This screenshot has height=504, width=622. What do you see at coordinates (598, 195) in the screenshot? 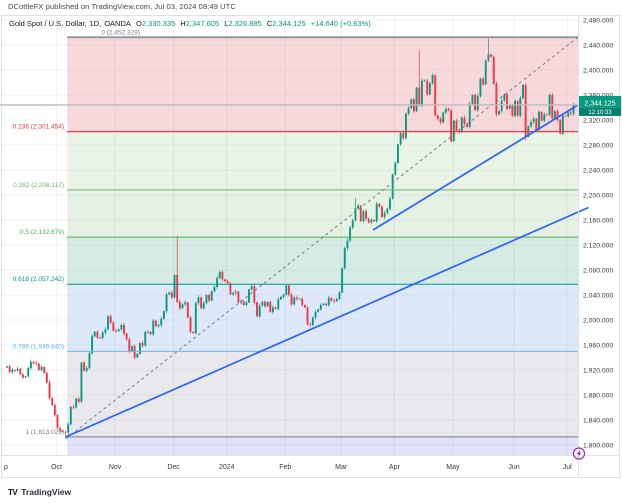
I see `price-tick-label: 2,200.000` at bounding box center [598, 195].